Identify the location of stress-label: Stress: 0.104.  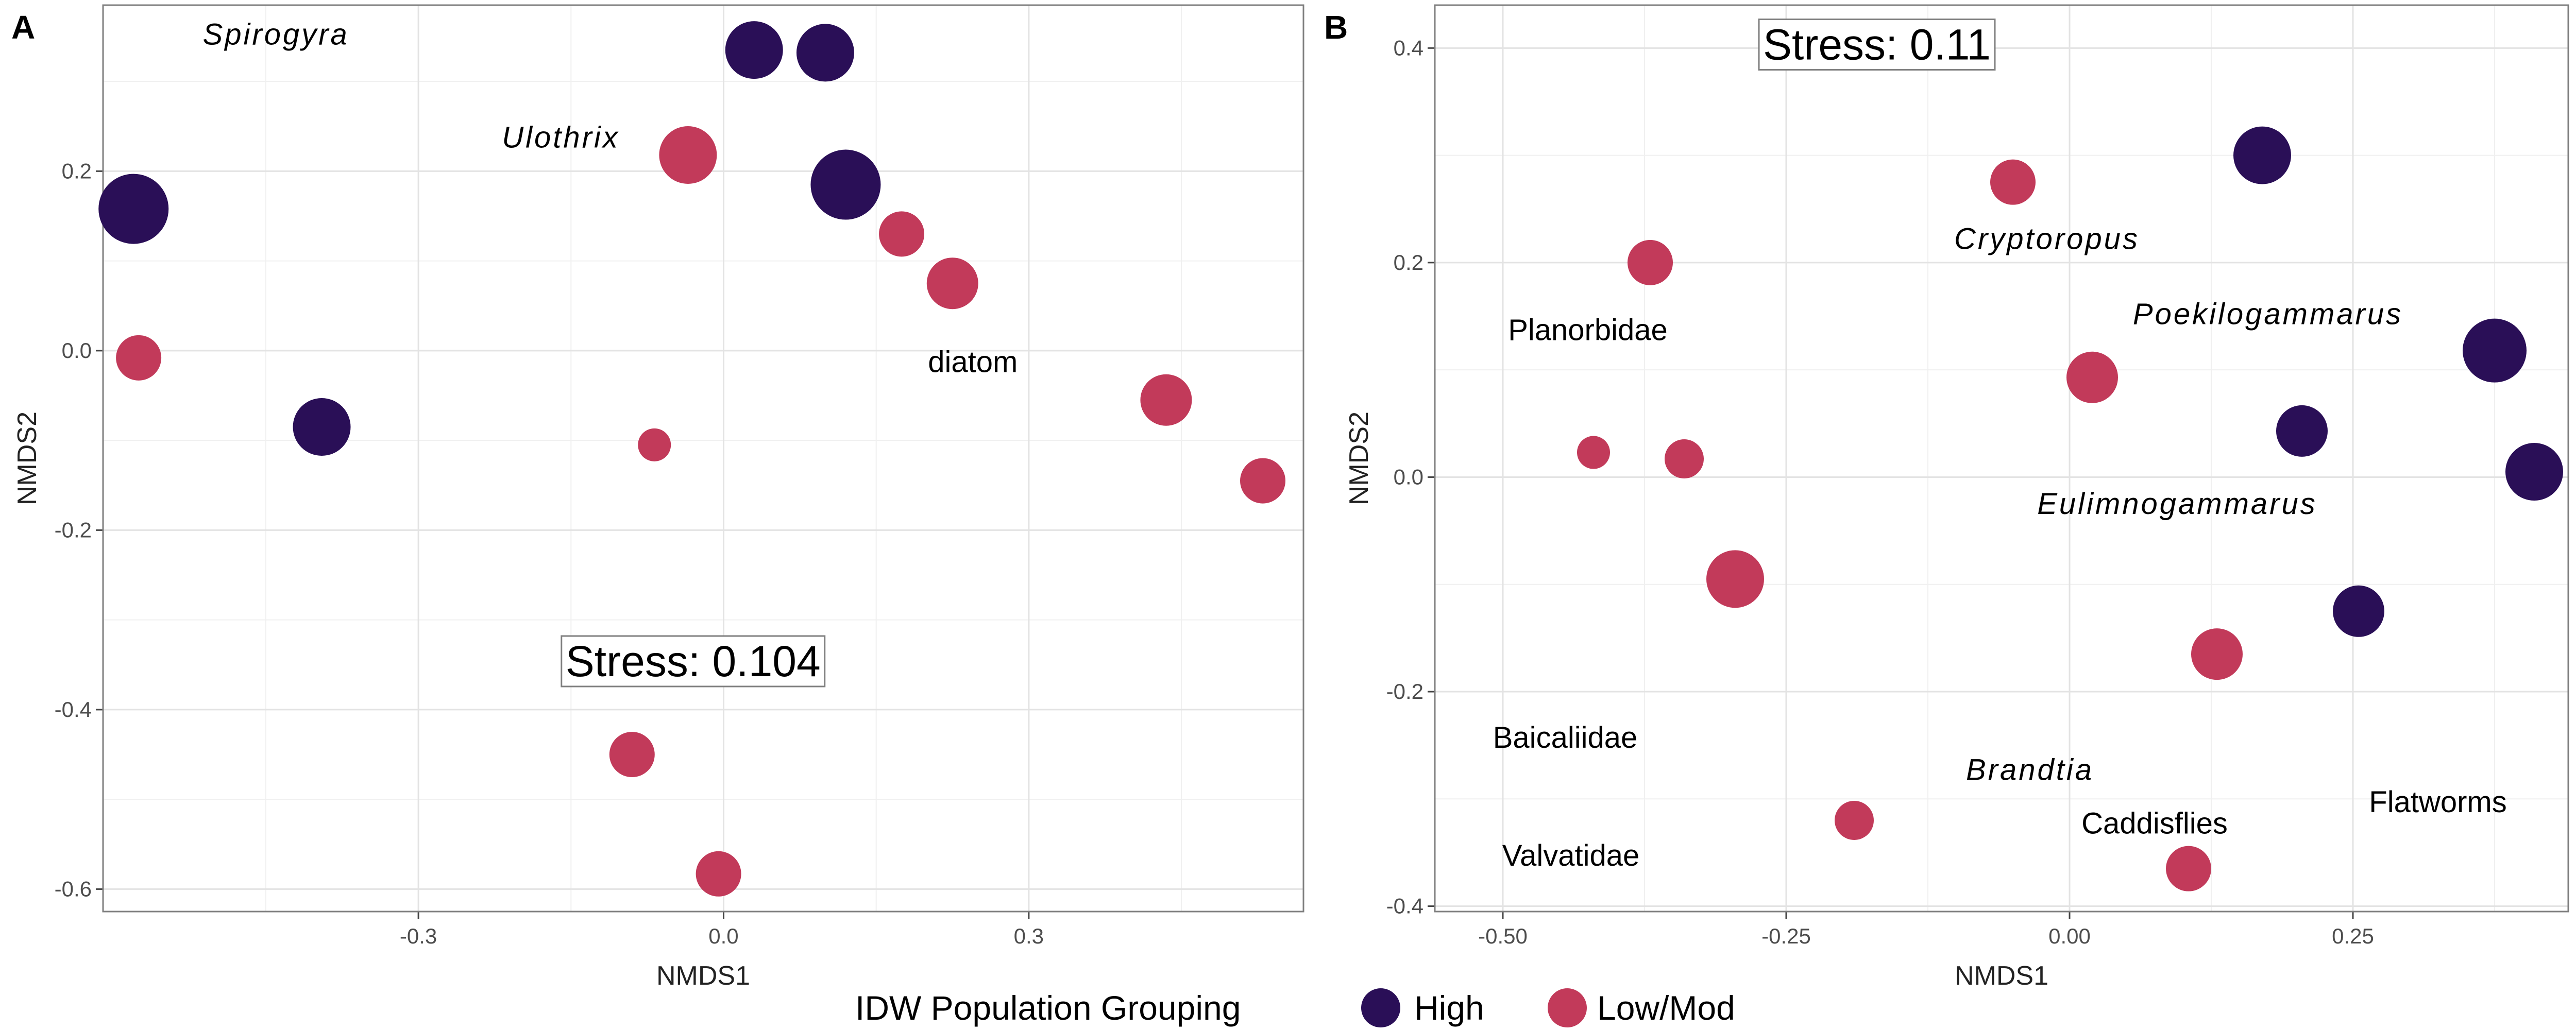
(693, 661).